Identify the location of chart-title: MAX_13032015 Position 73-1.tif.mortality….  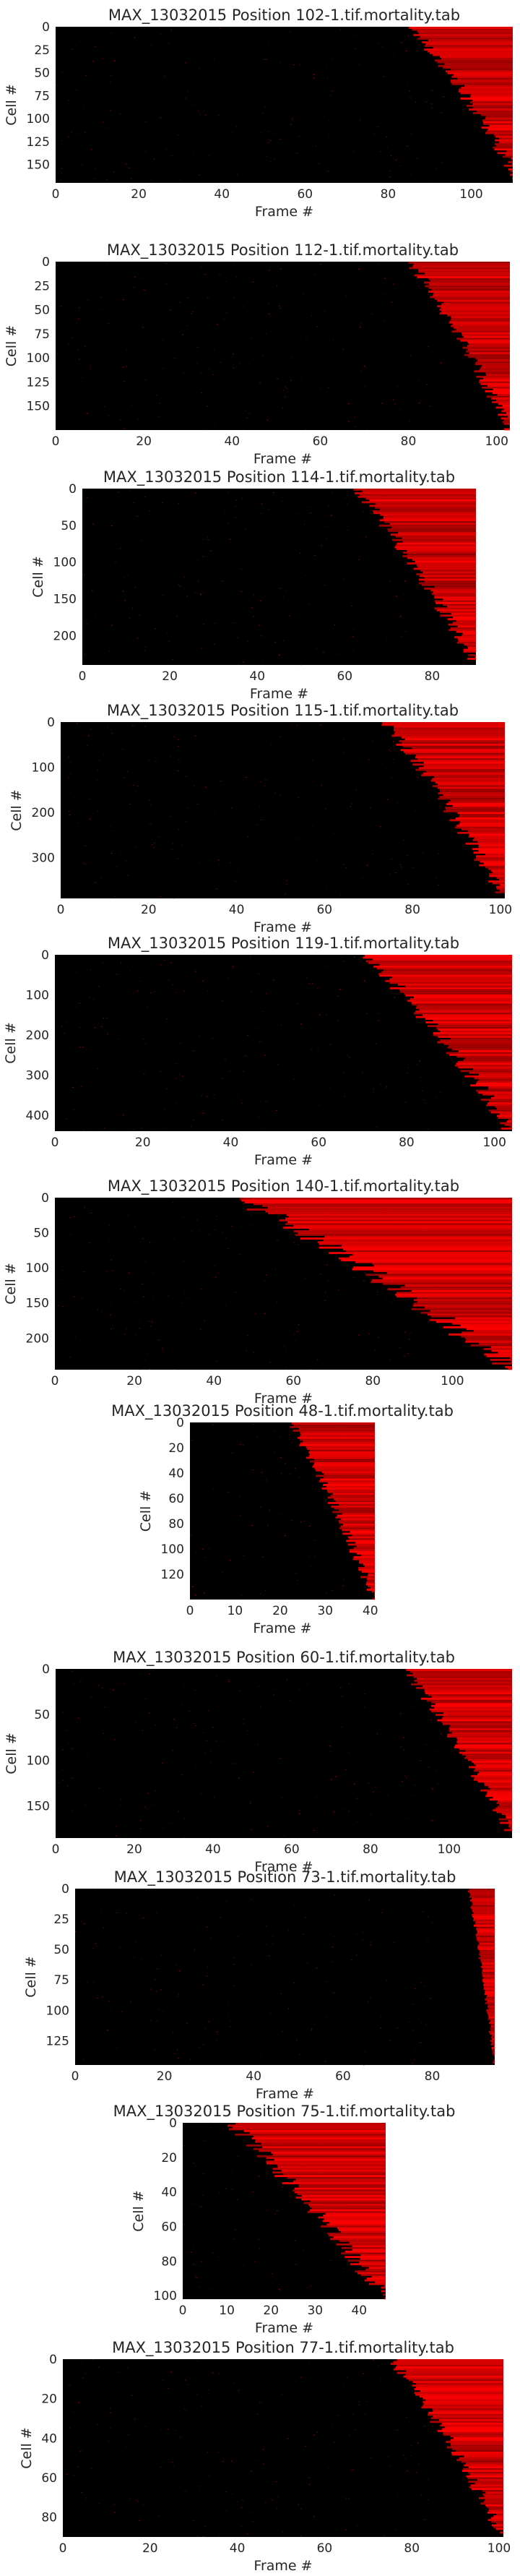
(285, 1877).